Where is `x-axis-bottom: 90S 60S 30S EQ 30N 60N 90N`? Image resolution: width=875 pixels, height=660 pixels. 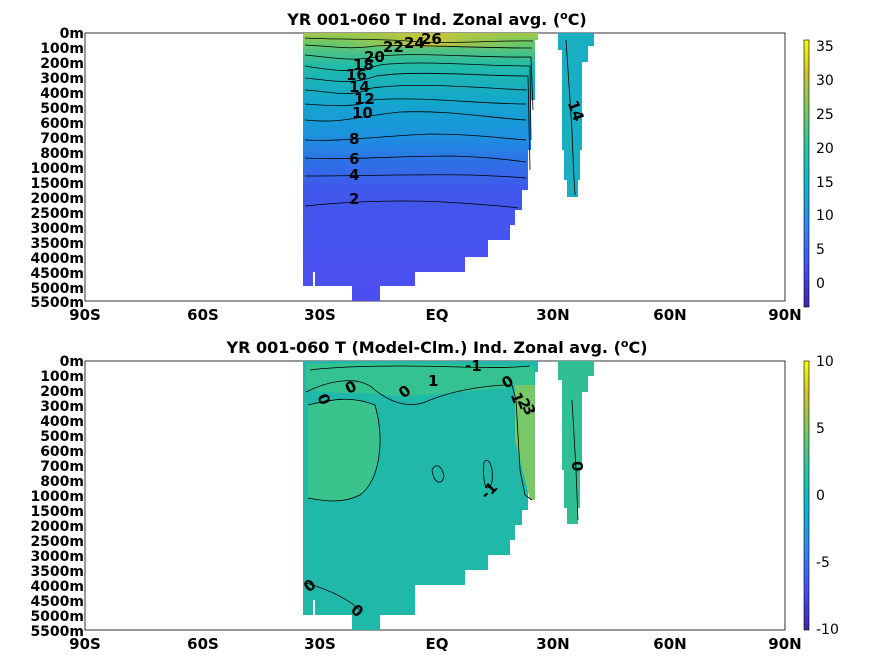 x-axis-bottom: 90S 60S 30S EQ 30N 60N 90N is located at coordinates (435, 644).